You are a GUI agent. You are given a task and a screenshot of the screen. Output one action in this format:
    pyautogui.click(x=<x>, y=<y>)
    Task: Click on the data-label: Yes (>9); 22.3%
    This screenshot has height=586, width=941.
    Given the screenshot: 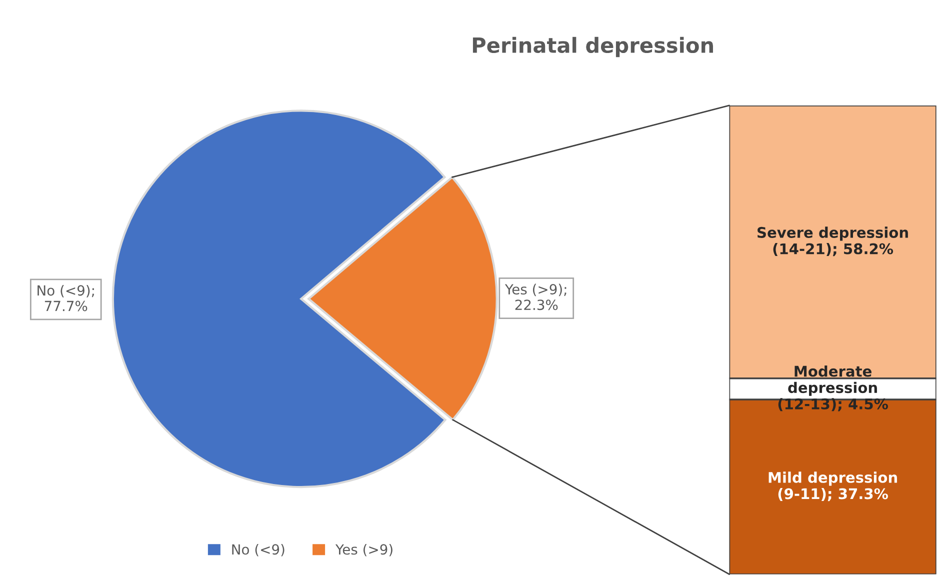 What is the action you would take?
    pyautogui.click(x=535, y=297)
    